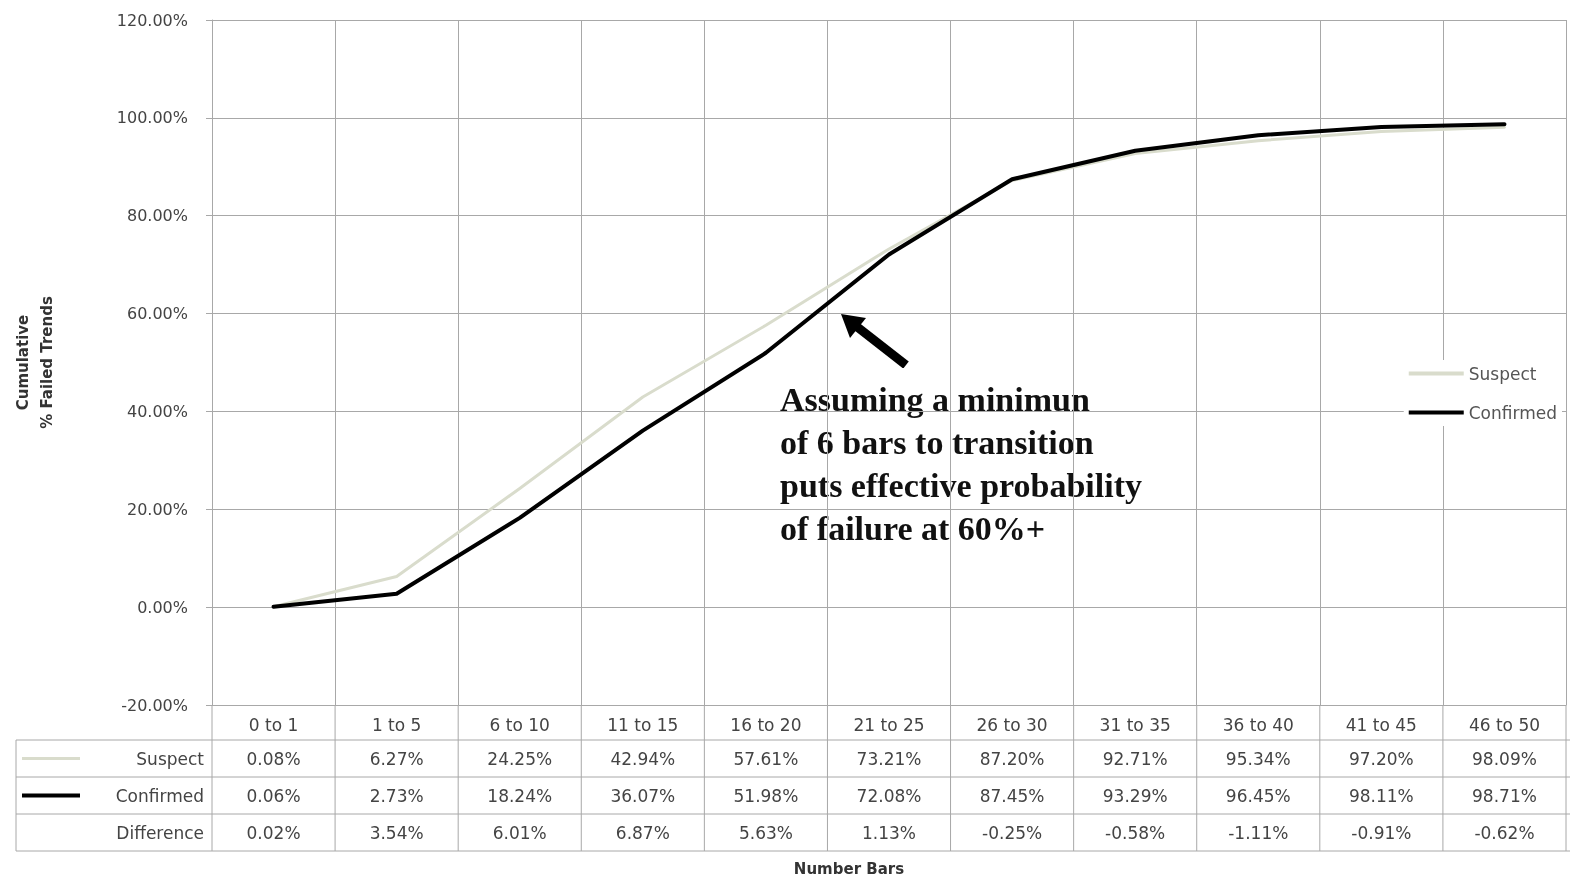 This screenshot has height=878, width=1570. What do you see at coordinates (1012, 832) in the screenshot?
I see `text: -0.25%` at bounding box center [1012, 832].